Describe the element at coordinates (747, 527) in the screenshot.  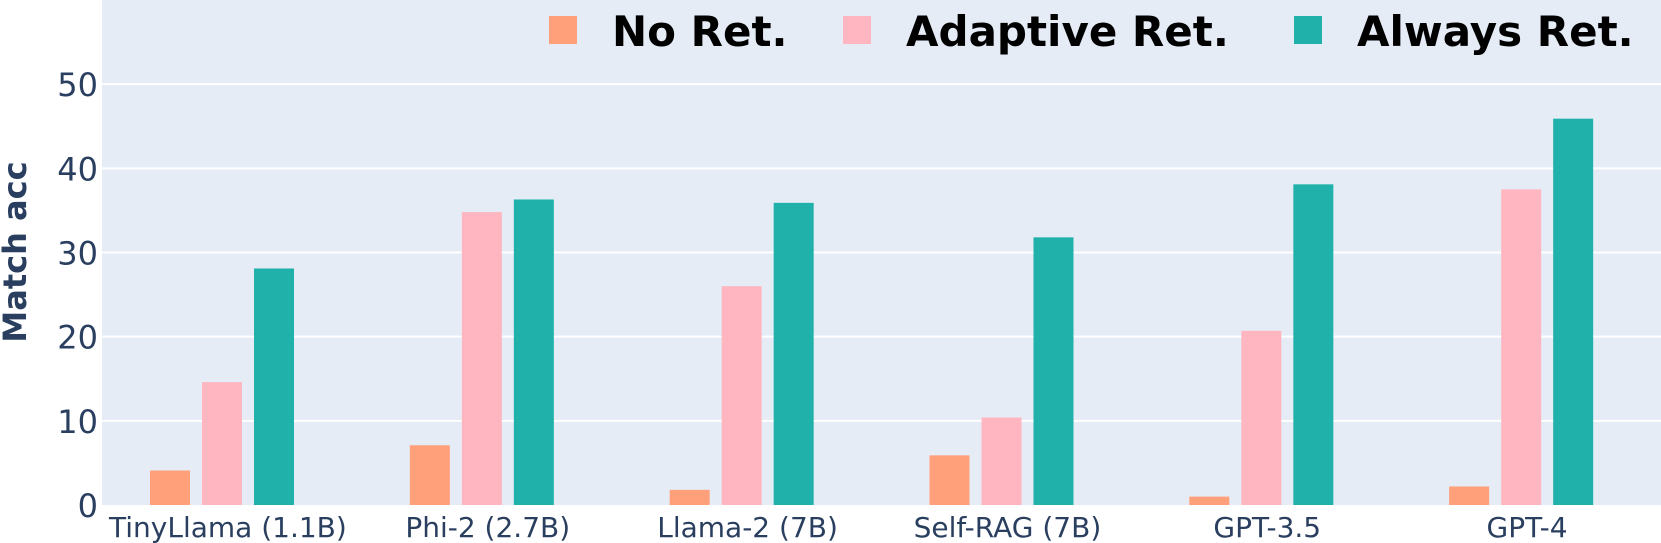
I see `x-tick-label: Llama-2 (7B)` at that location.